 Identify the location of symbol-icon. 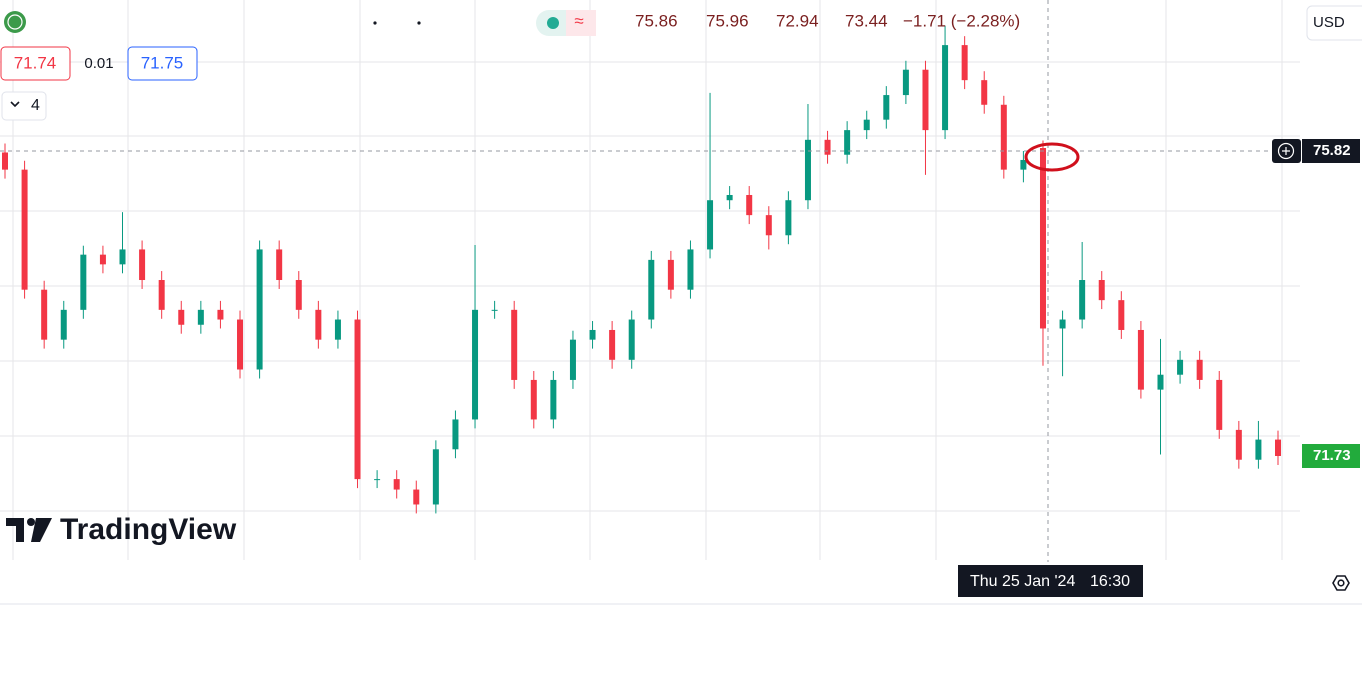
(15, 22).